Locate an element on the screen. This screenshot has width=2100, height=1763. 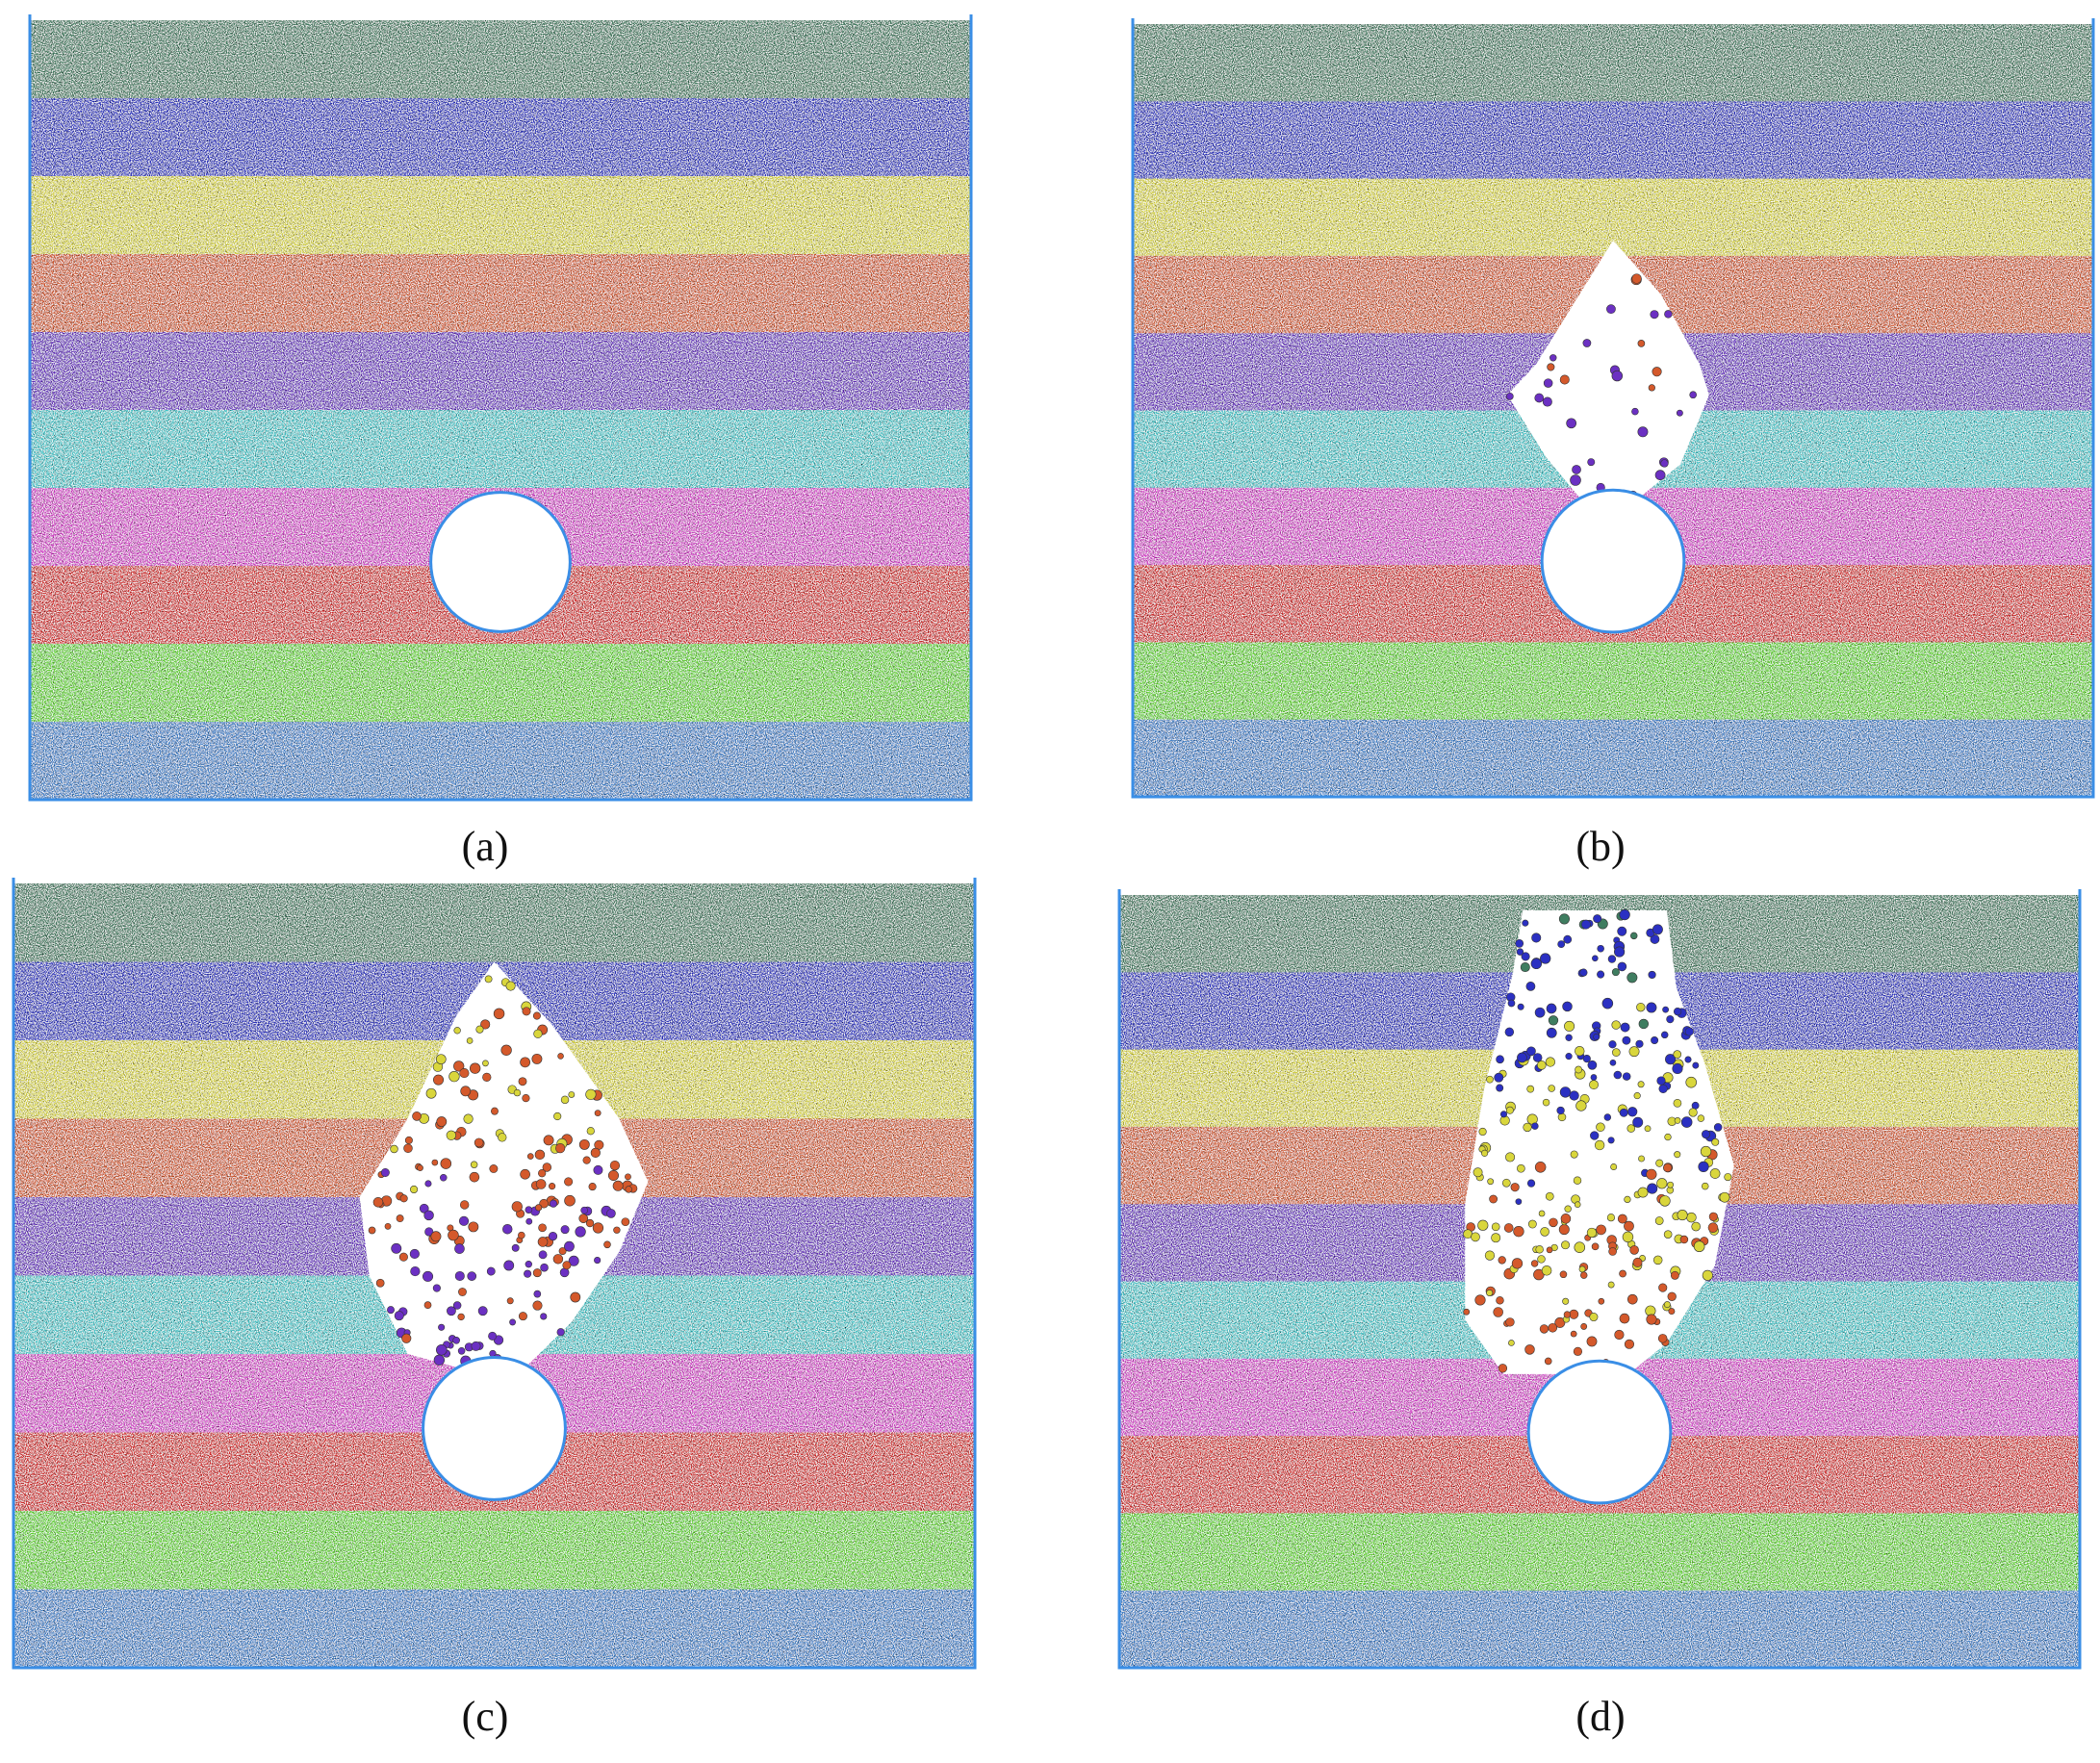
panel-label: (d) is located at coordinates (1600, 1716).